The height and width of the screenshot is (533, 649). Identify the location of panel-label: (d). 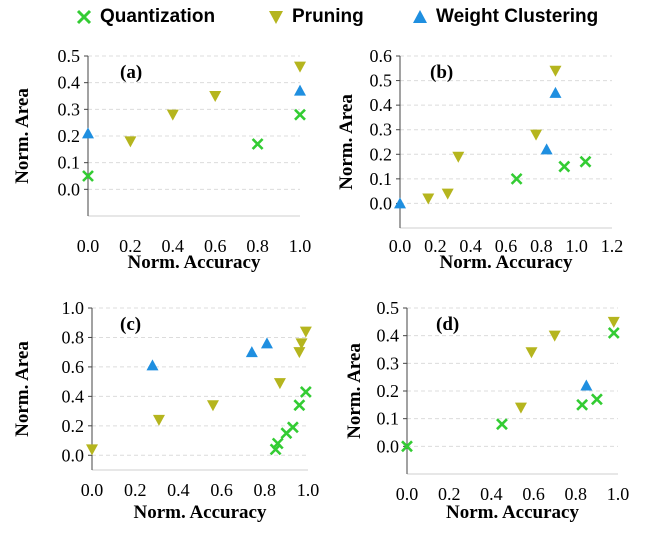
(447, 324).